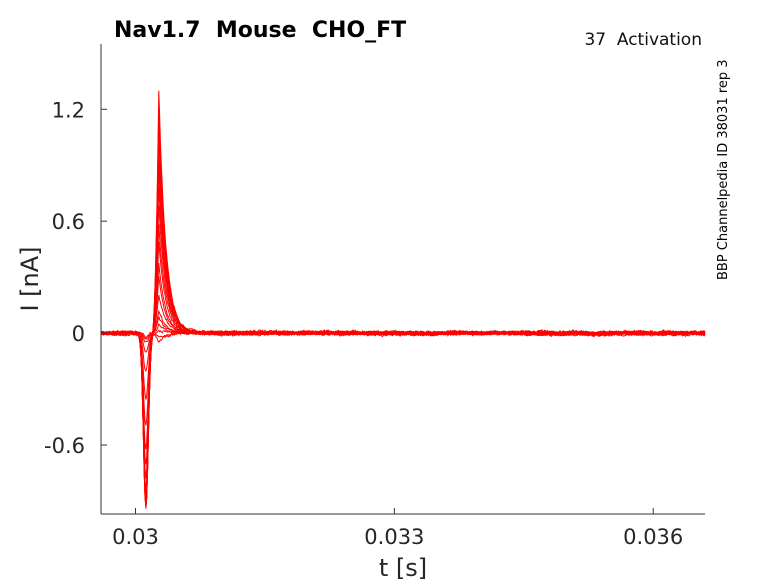 This screenshot has width=778, height=583. Describe the element at coordinates (403, 568) in the screenshot. I see `x-axis-label: t [s]` at that location.